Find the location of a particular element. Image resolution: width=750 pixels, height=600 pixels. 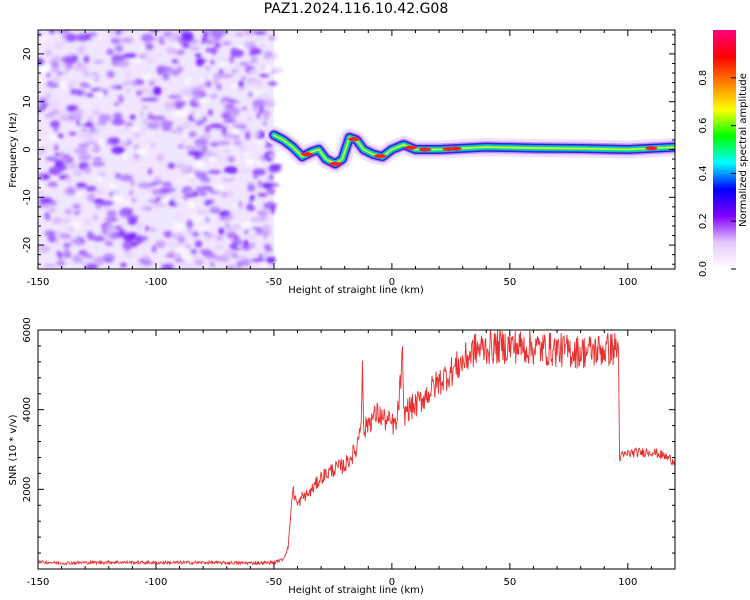

y-tick-label: -20 is located at coordinates (27, 245).